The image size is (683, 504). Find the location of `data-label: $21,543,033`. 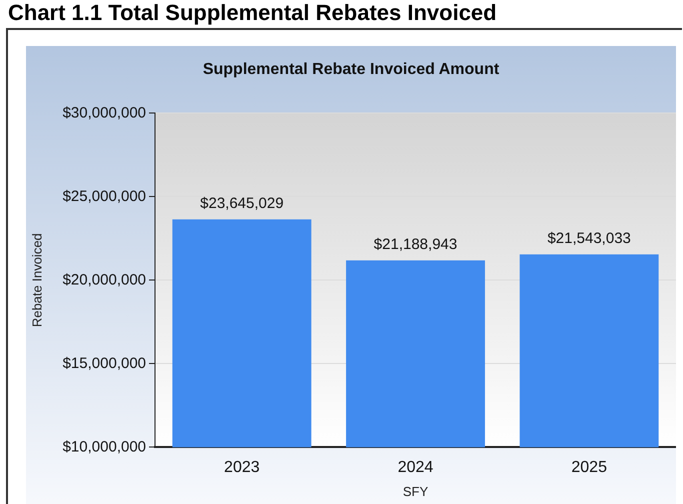

data-label: $21,543,033 is located at coordinates (589, 239).